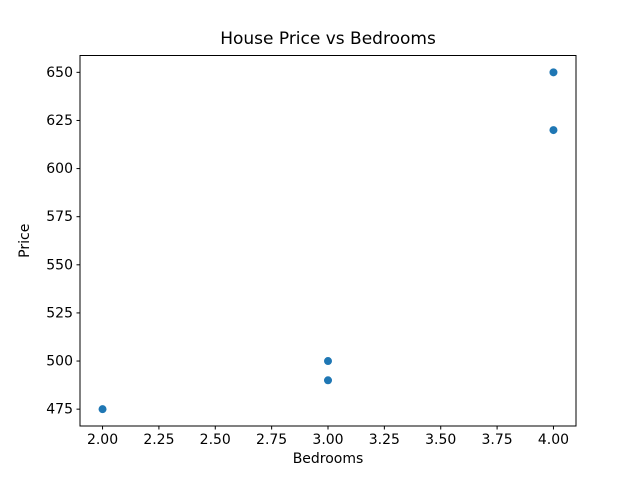  I want to click on x-tick-label: 2.00, so click(102, 440).